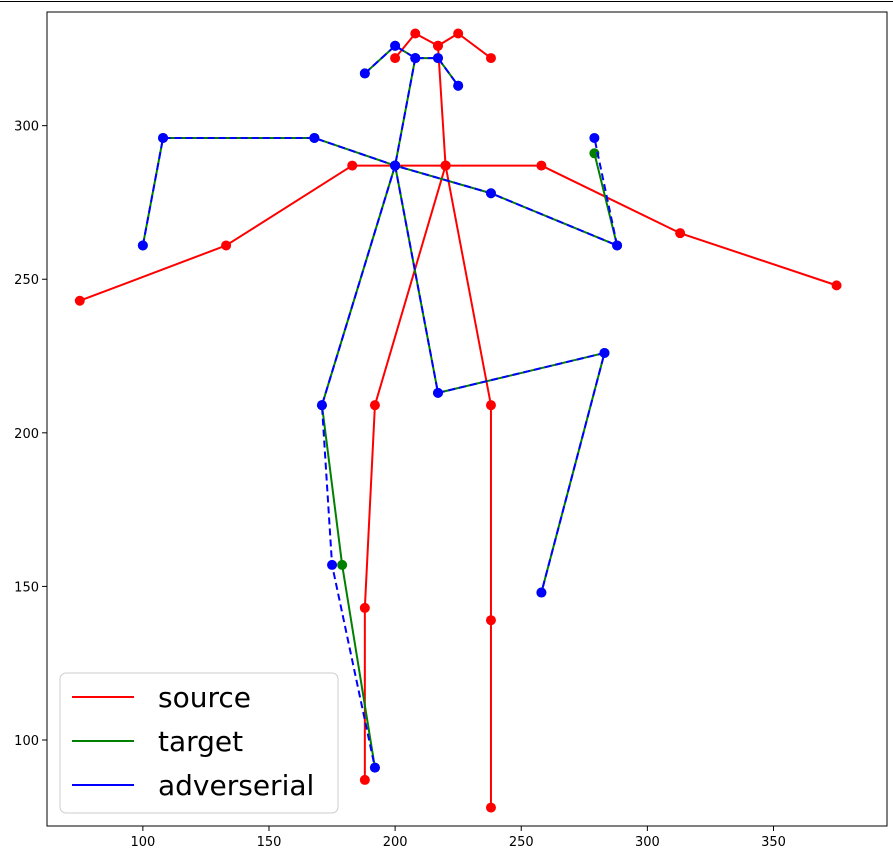  I want to click on x-tick-label: 150, so click(269, 842).